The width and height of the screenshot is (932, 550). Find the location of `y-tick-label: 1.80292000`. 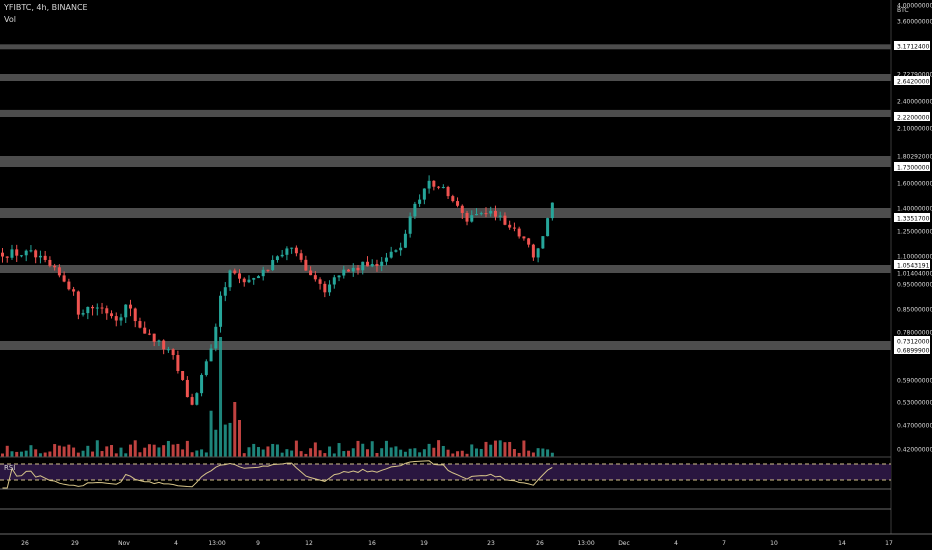

y-tick-label: 1.80292000 is located at coordinates (914, 157).